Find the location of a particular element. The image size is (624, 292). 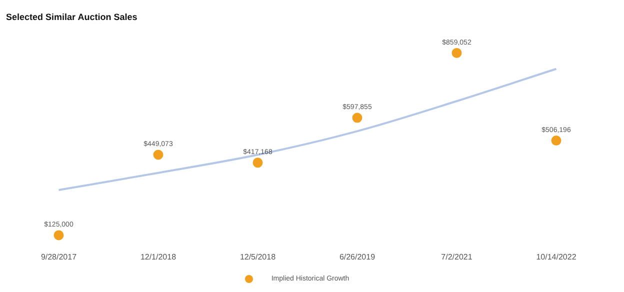

x-tick-label: 7/2/2021 is located at coordinates (457, 257).